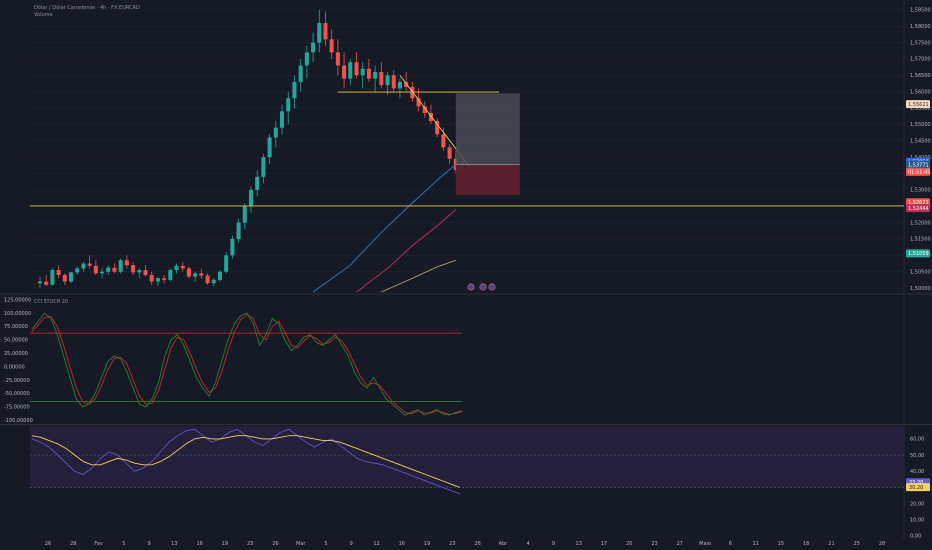 Image resolution: width=932 pixels, height=550 pixels. I want to click on rsi-tag-label: 30,20, so click(916, 488).